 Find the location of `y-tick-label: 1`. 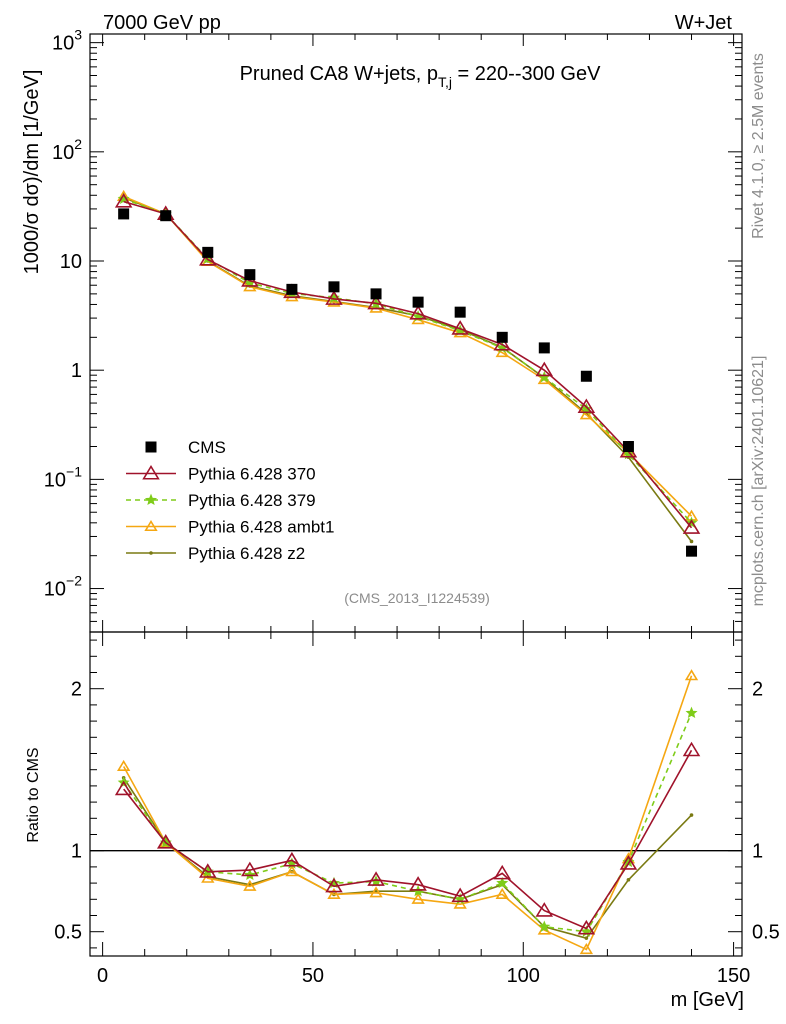

y-tick-label: 1 is located at coordinates (76, 371).